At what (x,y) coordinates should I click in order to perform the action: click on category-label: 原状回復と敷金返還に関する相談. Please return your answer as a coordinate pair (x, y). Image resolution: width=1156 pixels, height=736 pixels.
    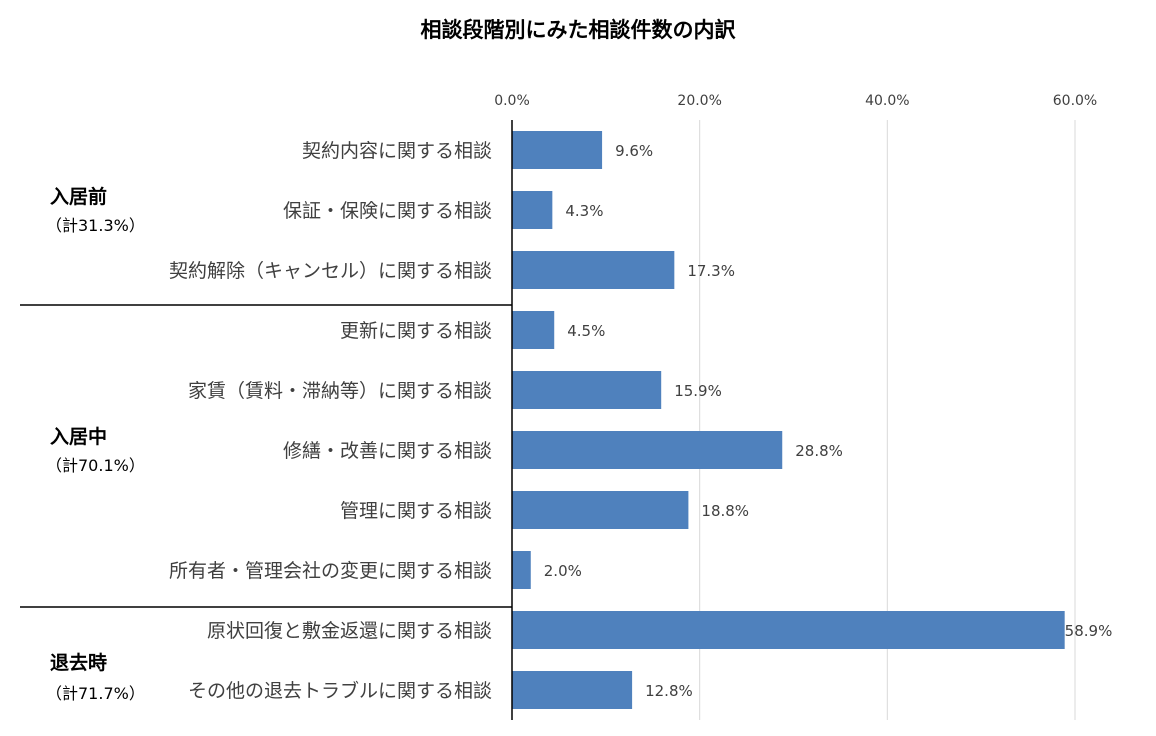
    Looking at the image, I should click on (349, 631).